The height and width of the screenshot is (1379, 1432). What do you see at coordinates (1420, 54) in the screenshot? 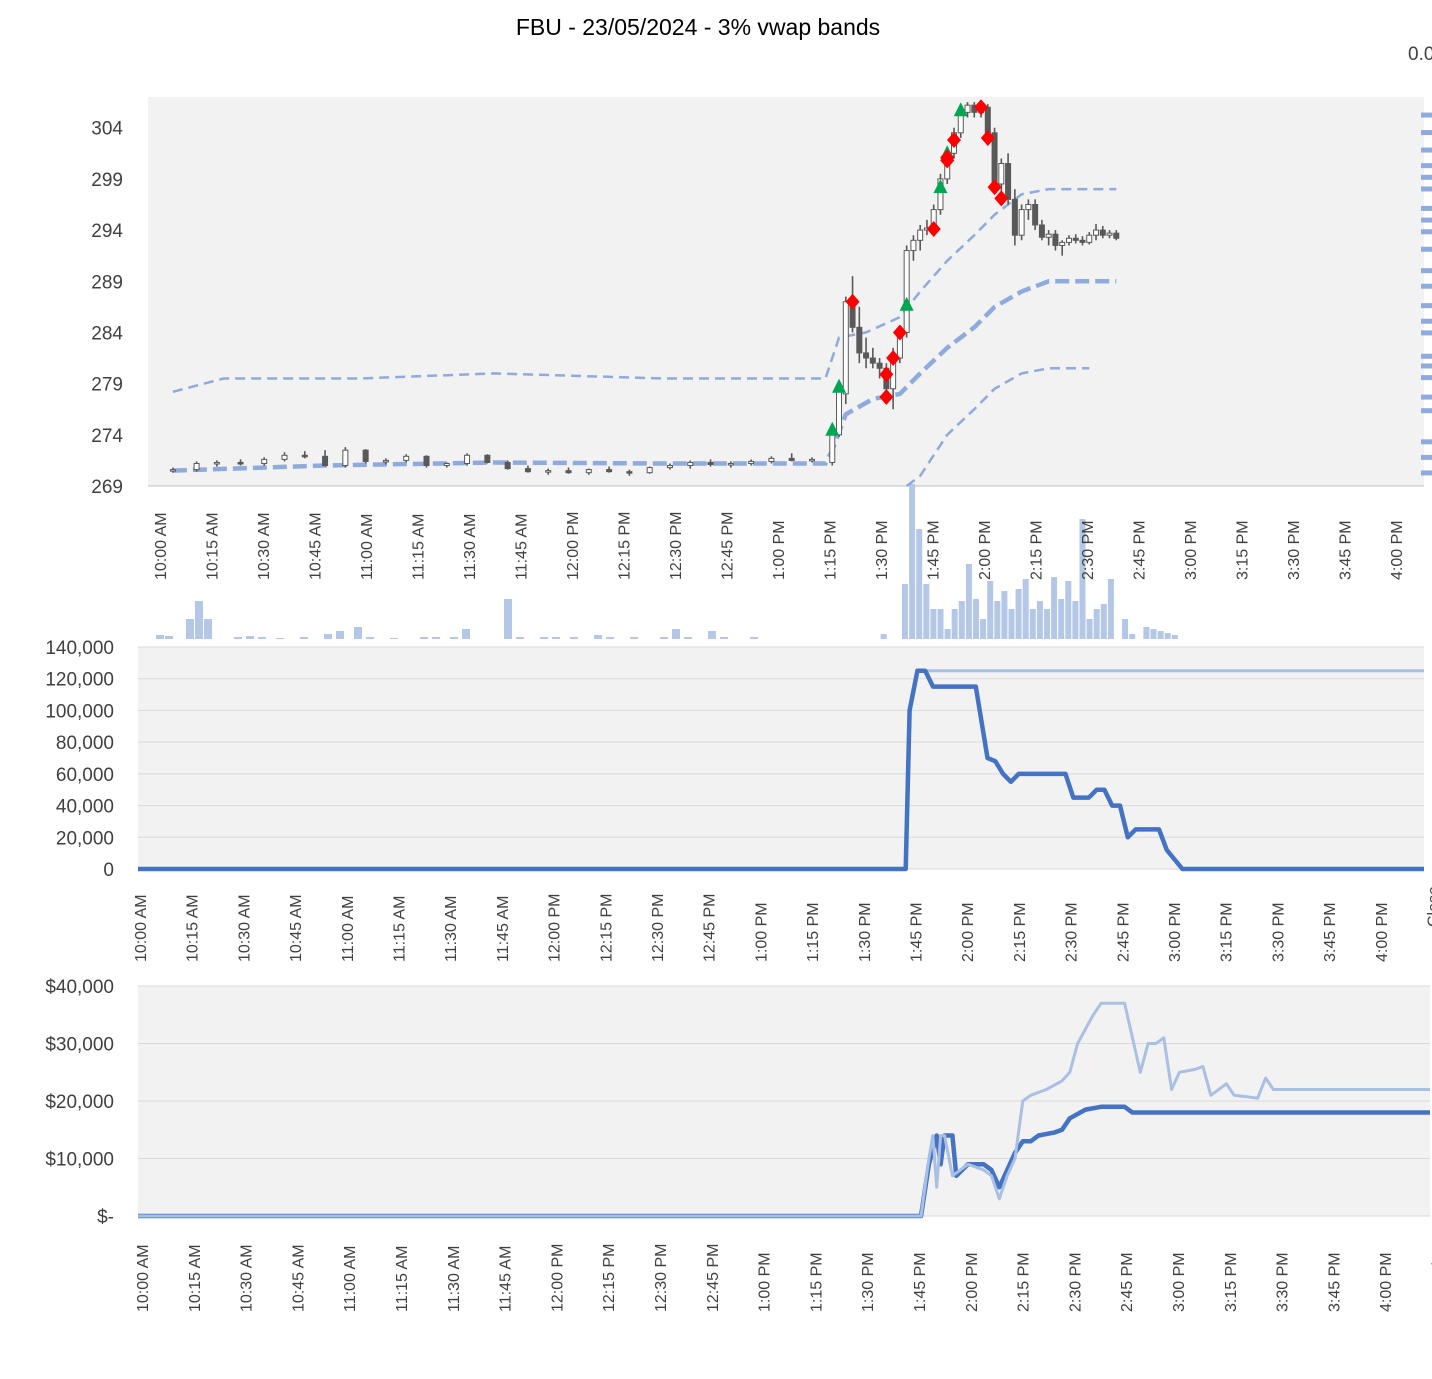
I see `corner-label: 0.0` at bounding box center [1420, 54].